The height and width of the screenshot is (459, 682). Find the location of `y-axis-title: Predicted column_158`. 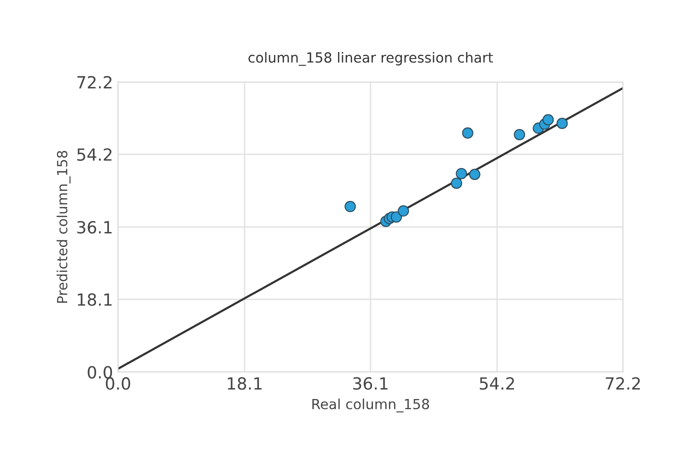

y-axis-title: Predicted column_158 is located at coordinates (63, 226).